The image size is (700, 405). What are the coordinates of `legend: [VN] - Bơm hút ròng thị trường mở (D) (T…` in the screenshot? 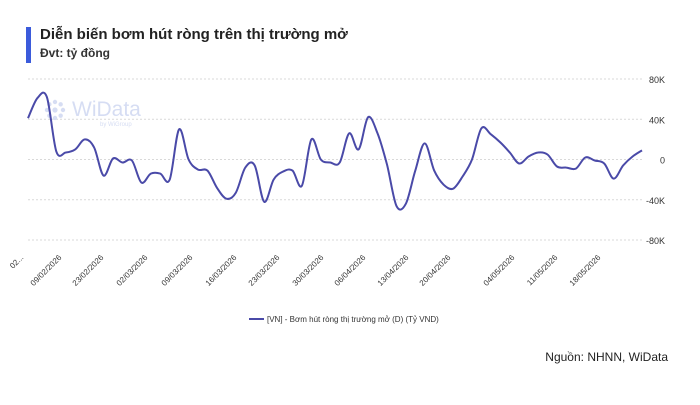 It's located at (344, 319).